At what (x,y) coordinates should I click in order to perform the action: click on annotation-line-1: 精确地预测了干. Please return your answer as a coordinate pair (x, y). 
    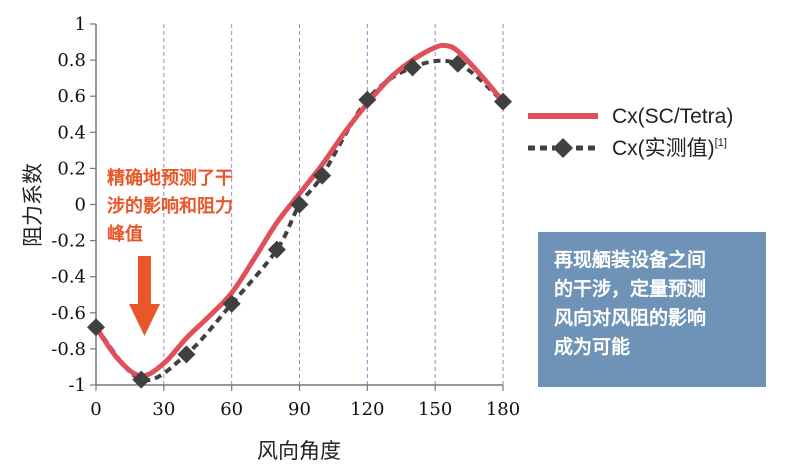
    Looking at the image, I should click on (170, 178).